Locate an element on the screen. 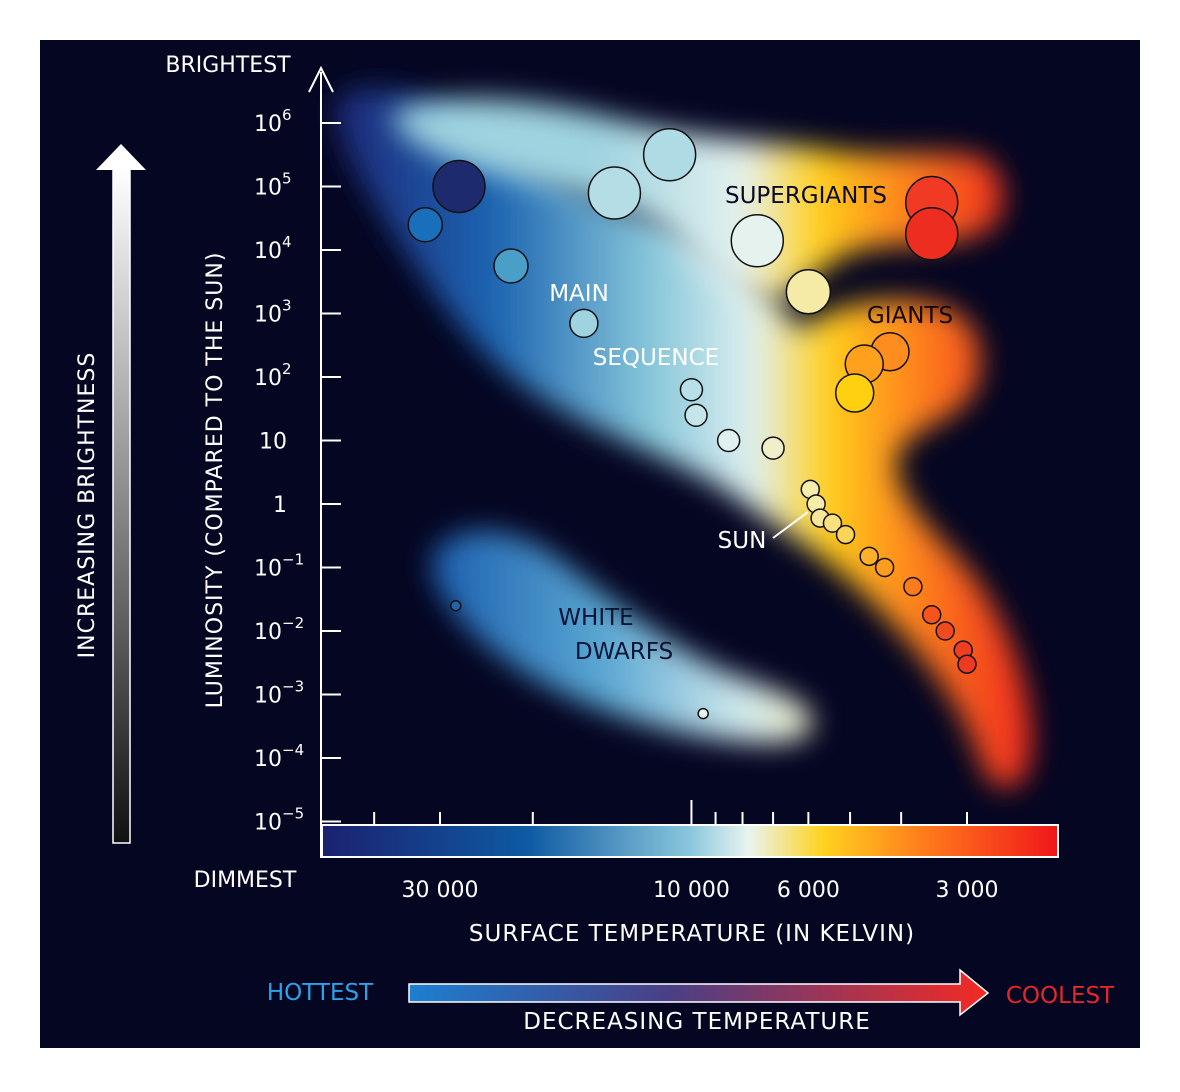 This screenshot has height=1092, width=1180. label-giants: GIANTS is located at coordinates (910, 316).